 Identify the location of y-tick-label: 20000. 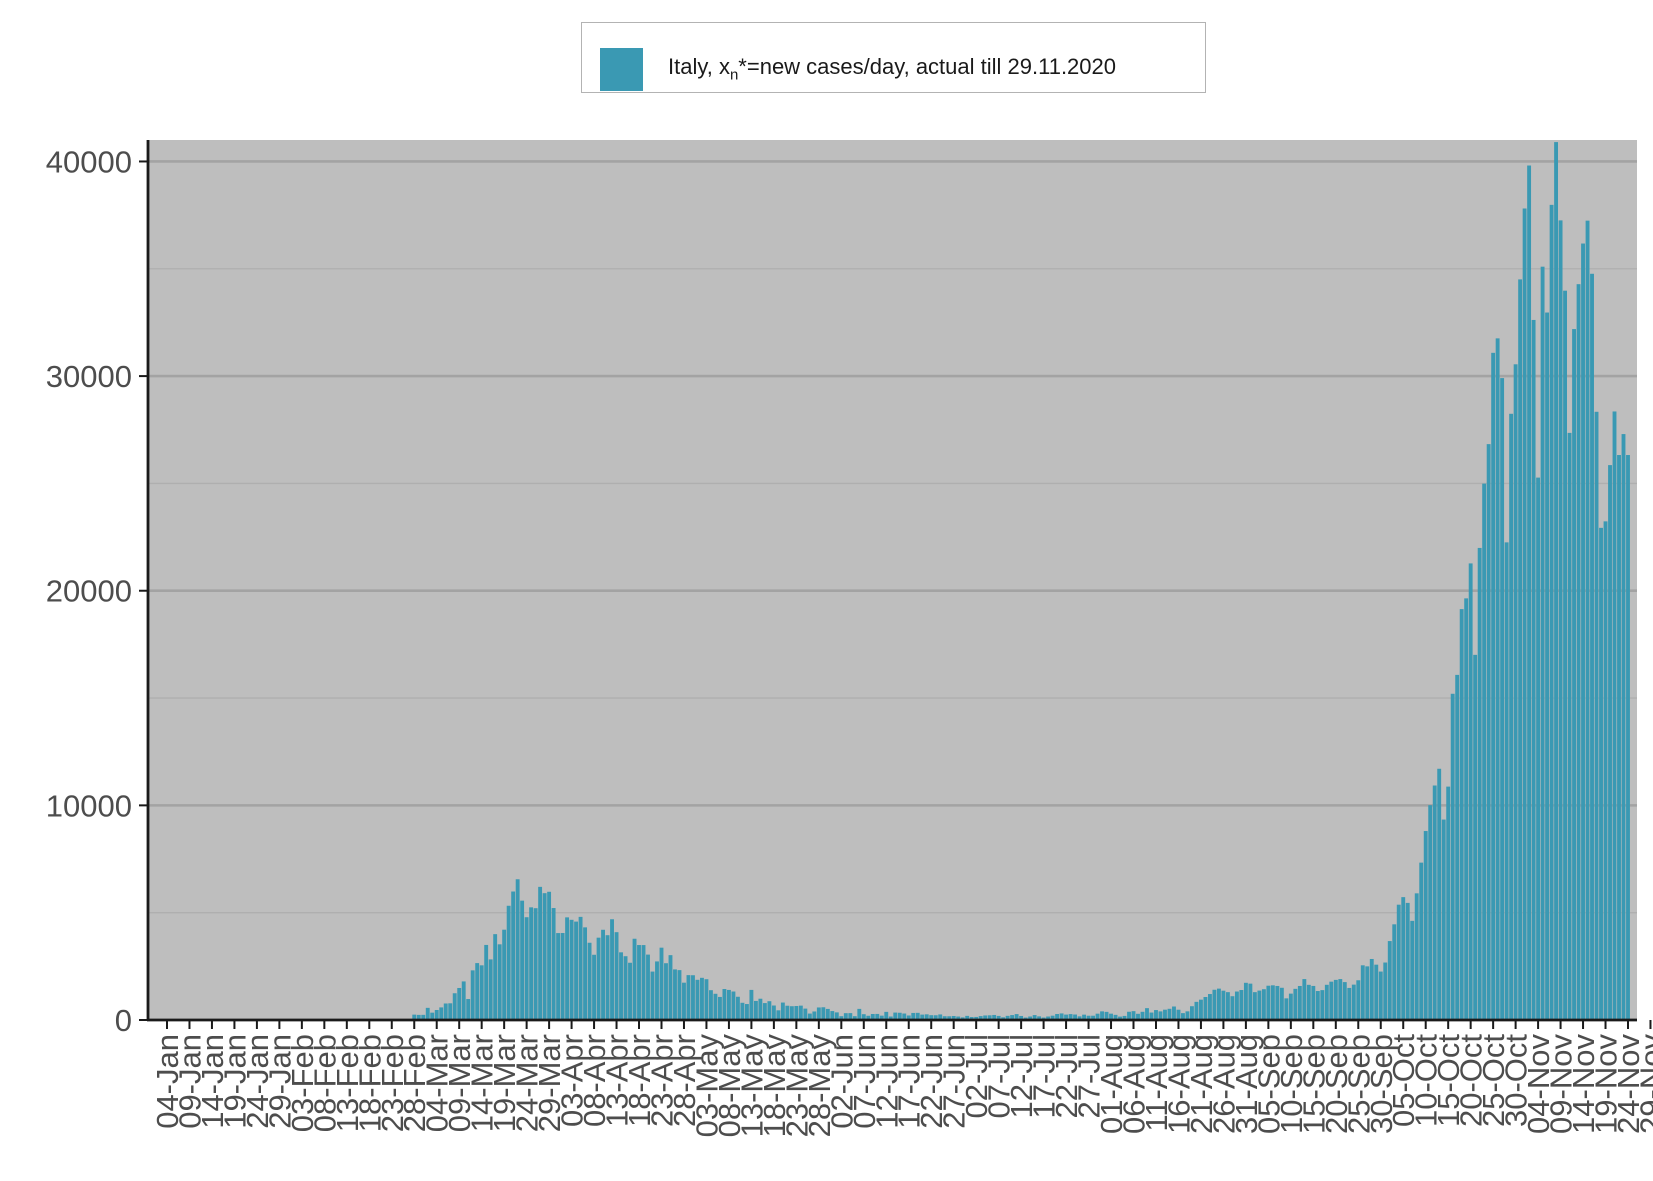
(89, 591).